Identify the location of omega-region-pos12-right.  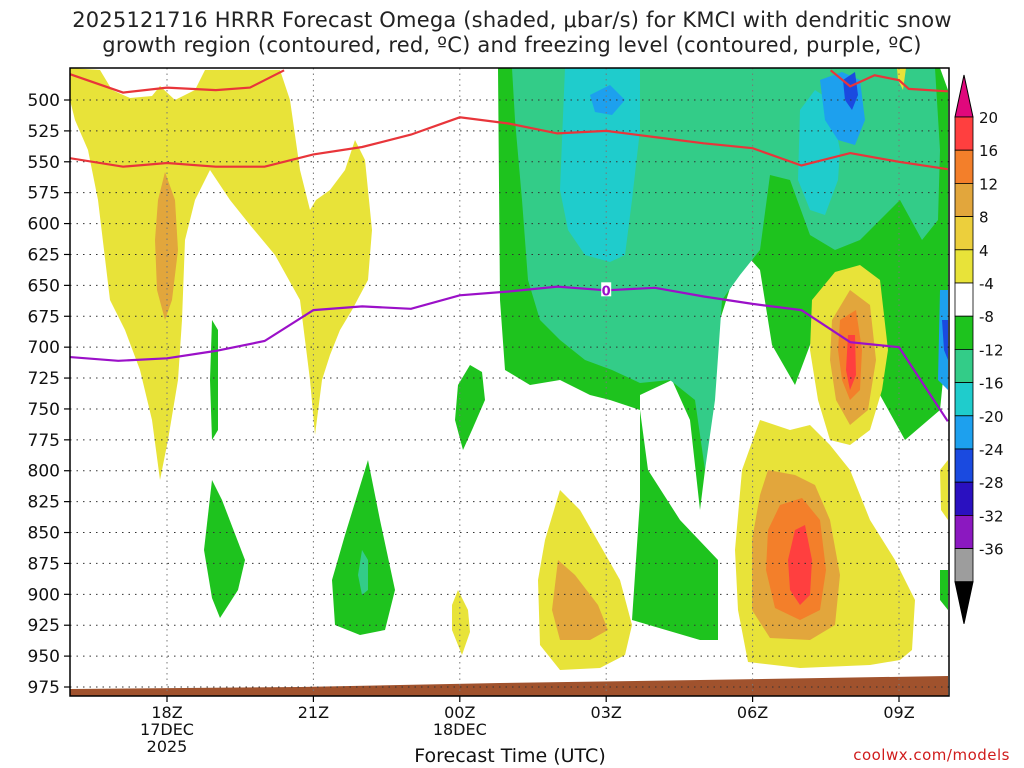
(814, 465).